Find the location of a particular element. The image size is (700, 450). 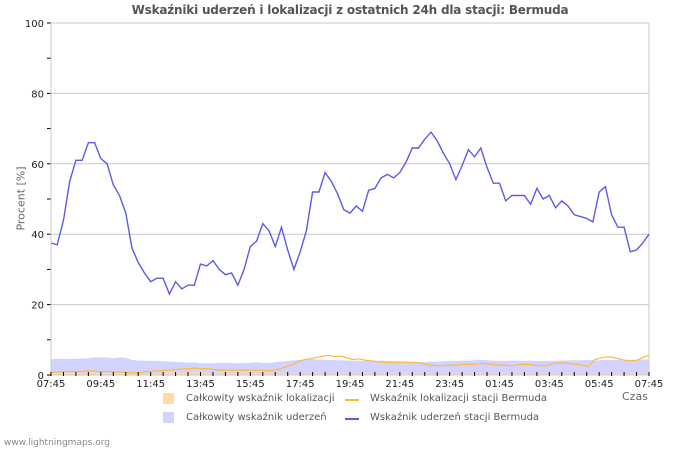

line-station-locations is located at coordinates (350, 364).